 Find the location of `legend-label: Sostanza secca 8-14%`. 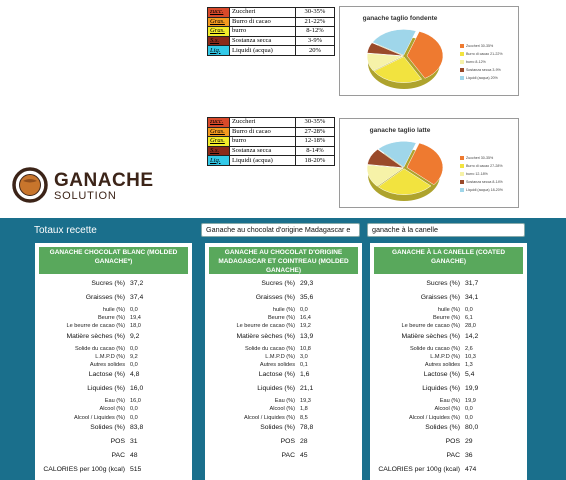

legend-label: Sostanza secca 8-14% is located at coordinates (484, 182).